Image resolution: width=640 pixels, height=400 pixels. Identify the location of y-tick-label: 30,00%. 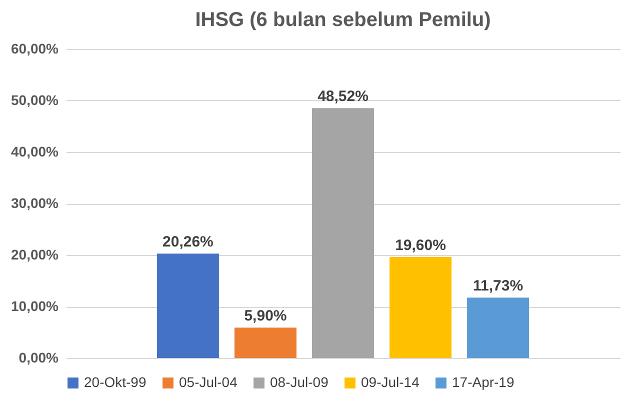
(35, 203).